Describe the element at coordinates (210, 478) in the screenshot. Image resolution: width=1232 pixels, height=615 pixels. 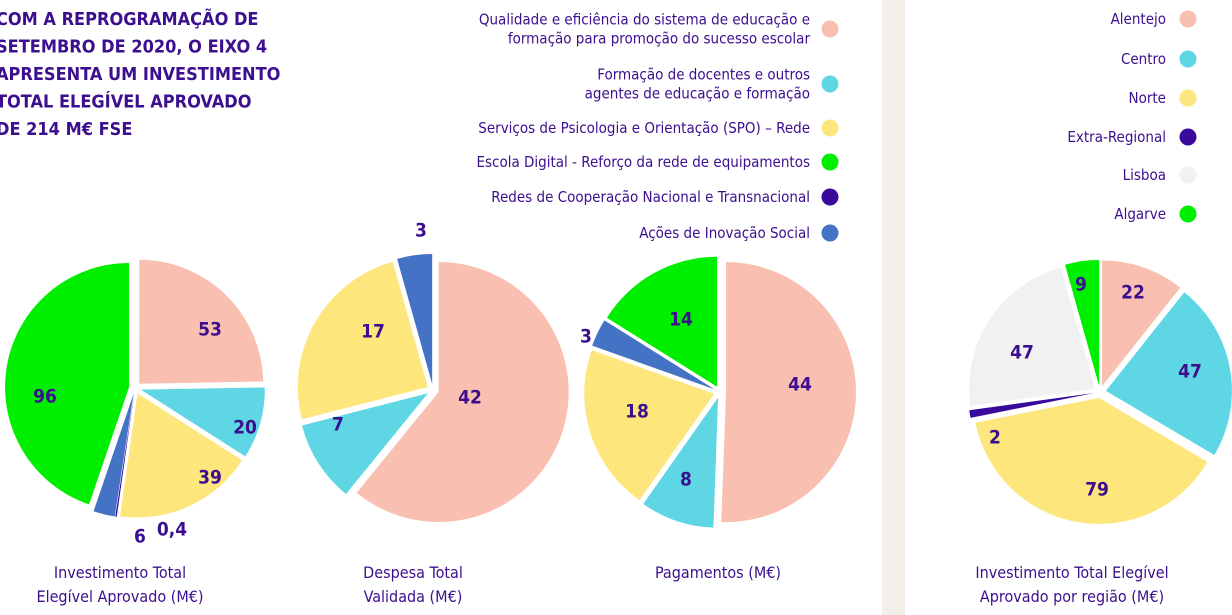
I see `value-label: 39` at that location.